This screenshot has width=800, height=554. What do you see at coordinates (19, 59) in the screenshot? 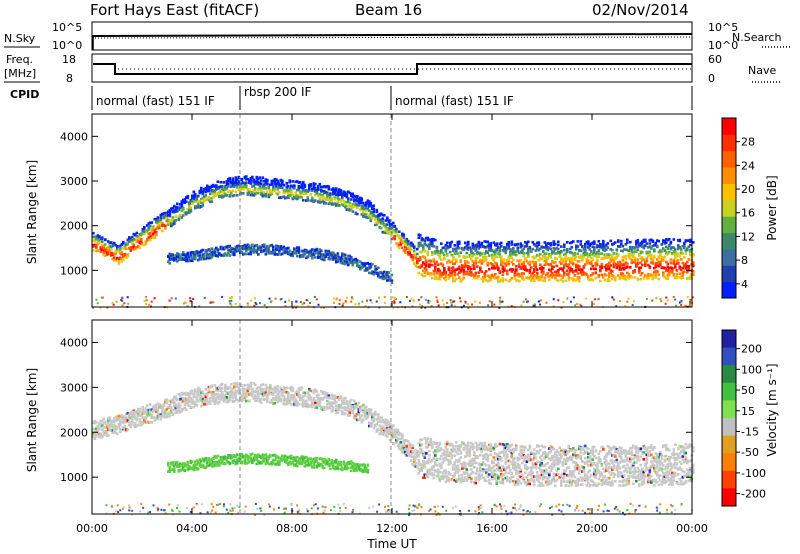
I see `freq-label: Freq.` at bounding box center [19, 59].